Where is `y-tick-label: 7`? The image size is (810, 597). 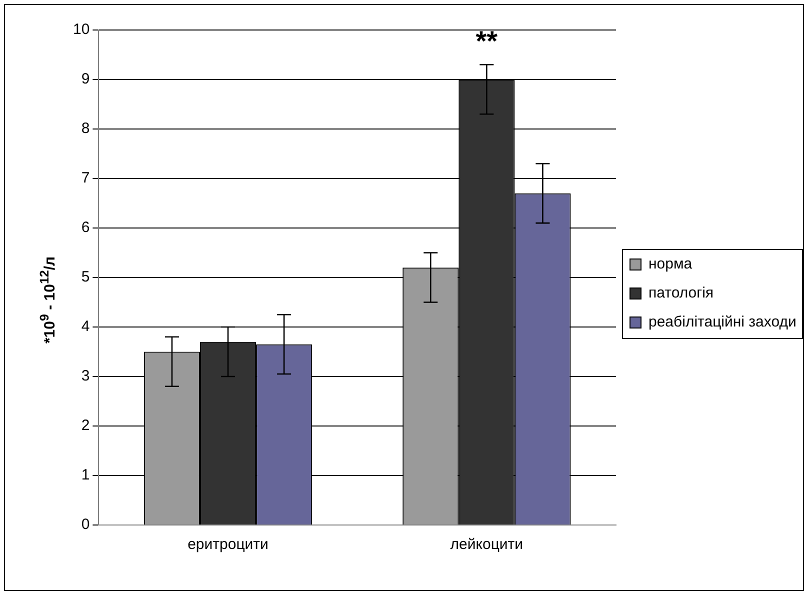 y-tick-label: 7 is located at coordinates (85, 178).